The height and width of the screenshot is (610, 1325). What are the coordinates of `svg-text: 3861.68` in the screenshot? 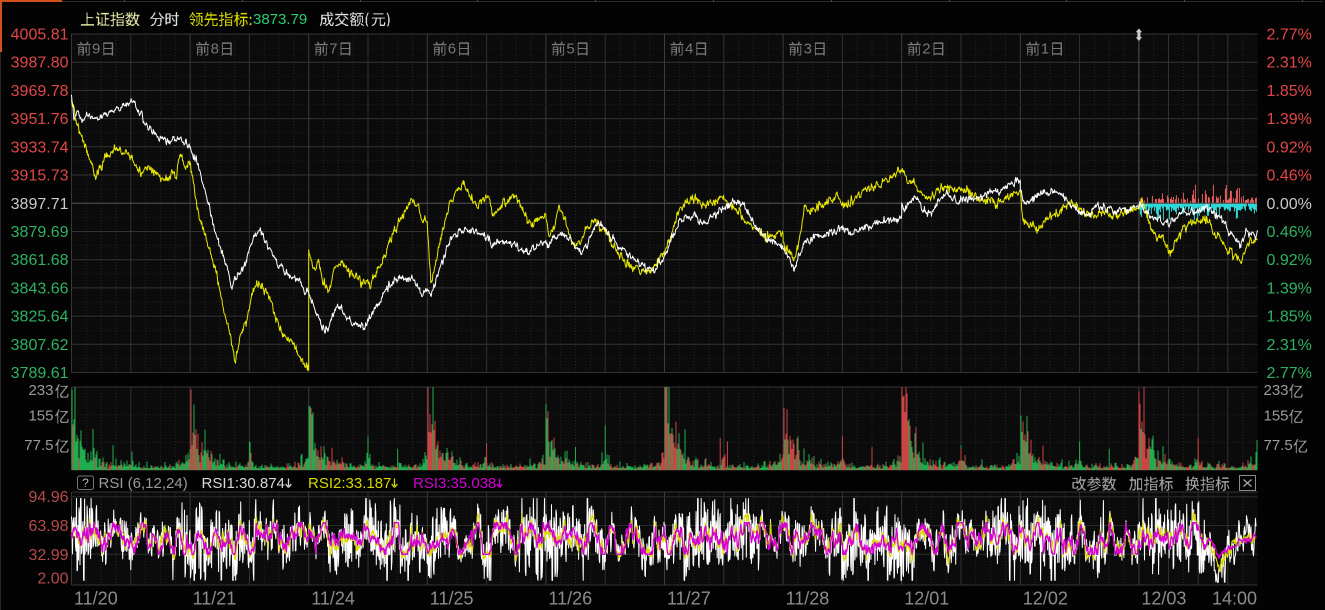 It's located at (40, 260).